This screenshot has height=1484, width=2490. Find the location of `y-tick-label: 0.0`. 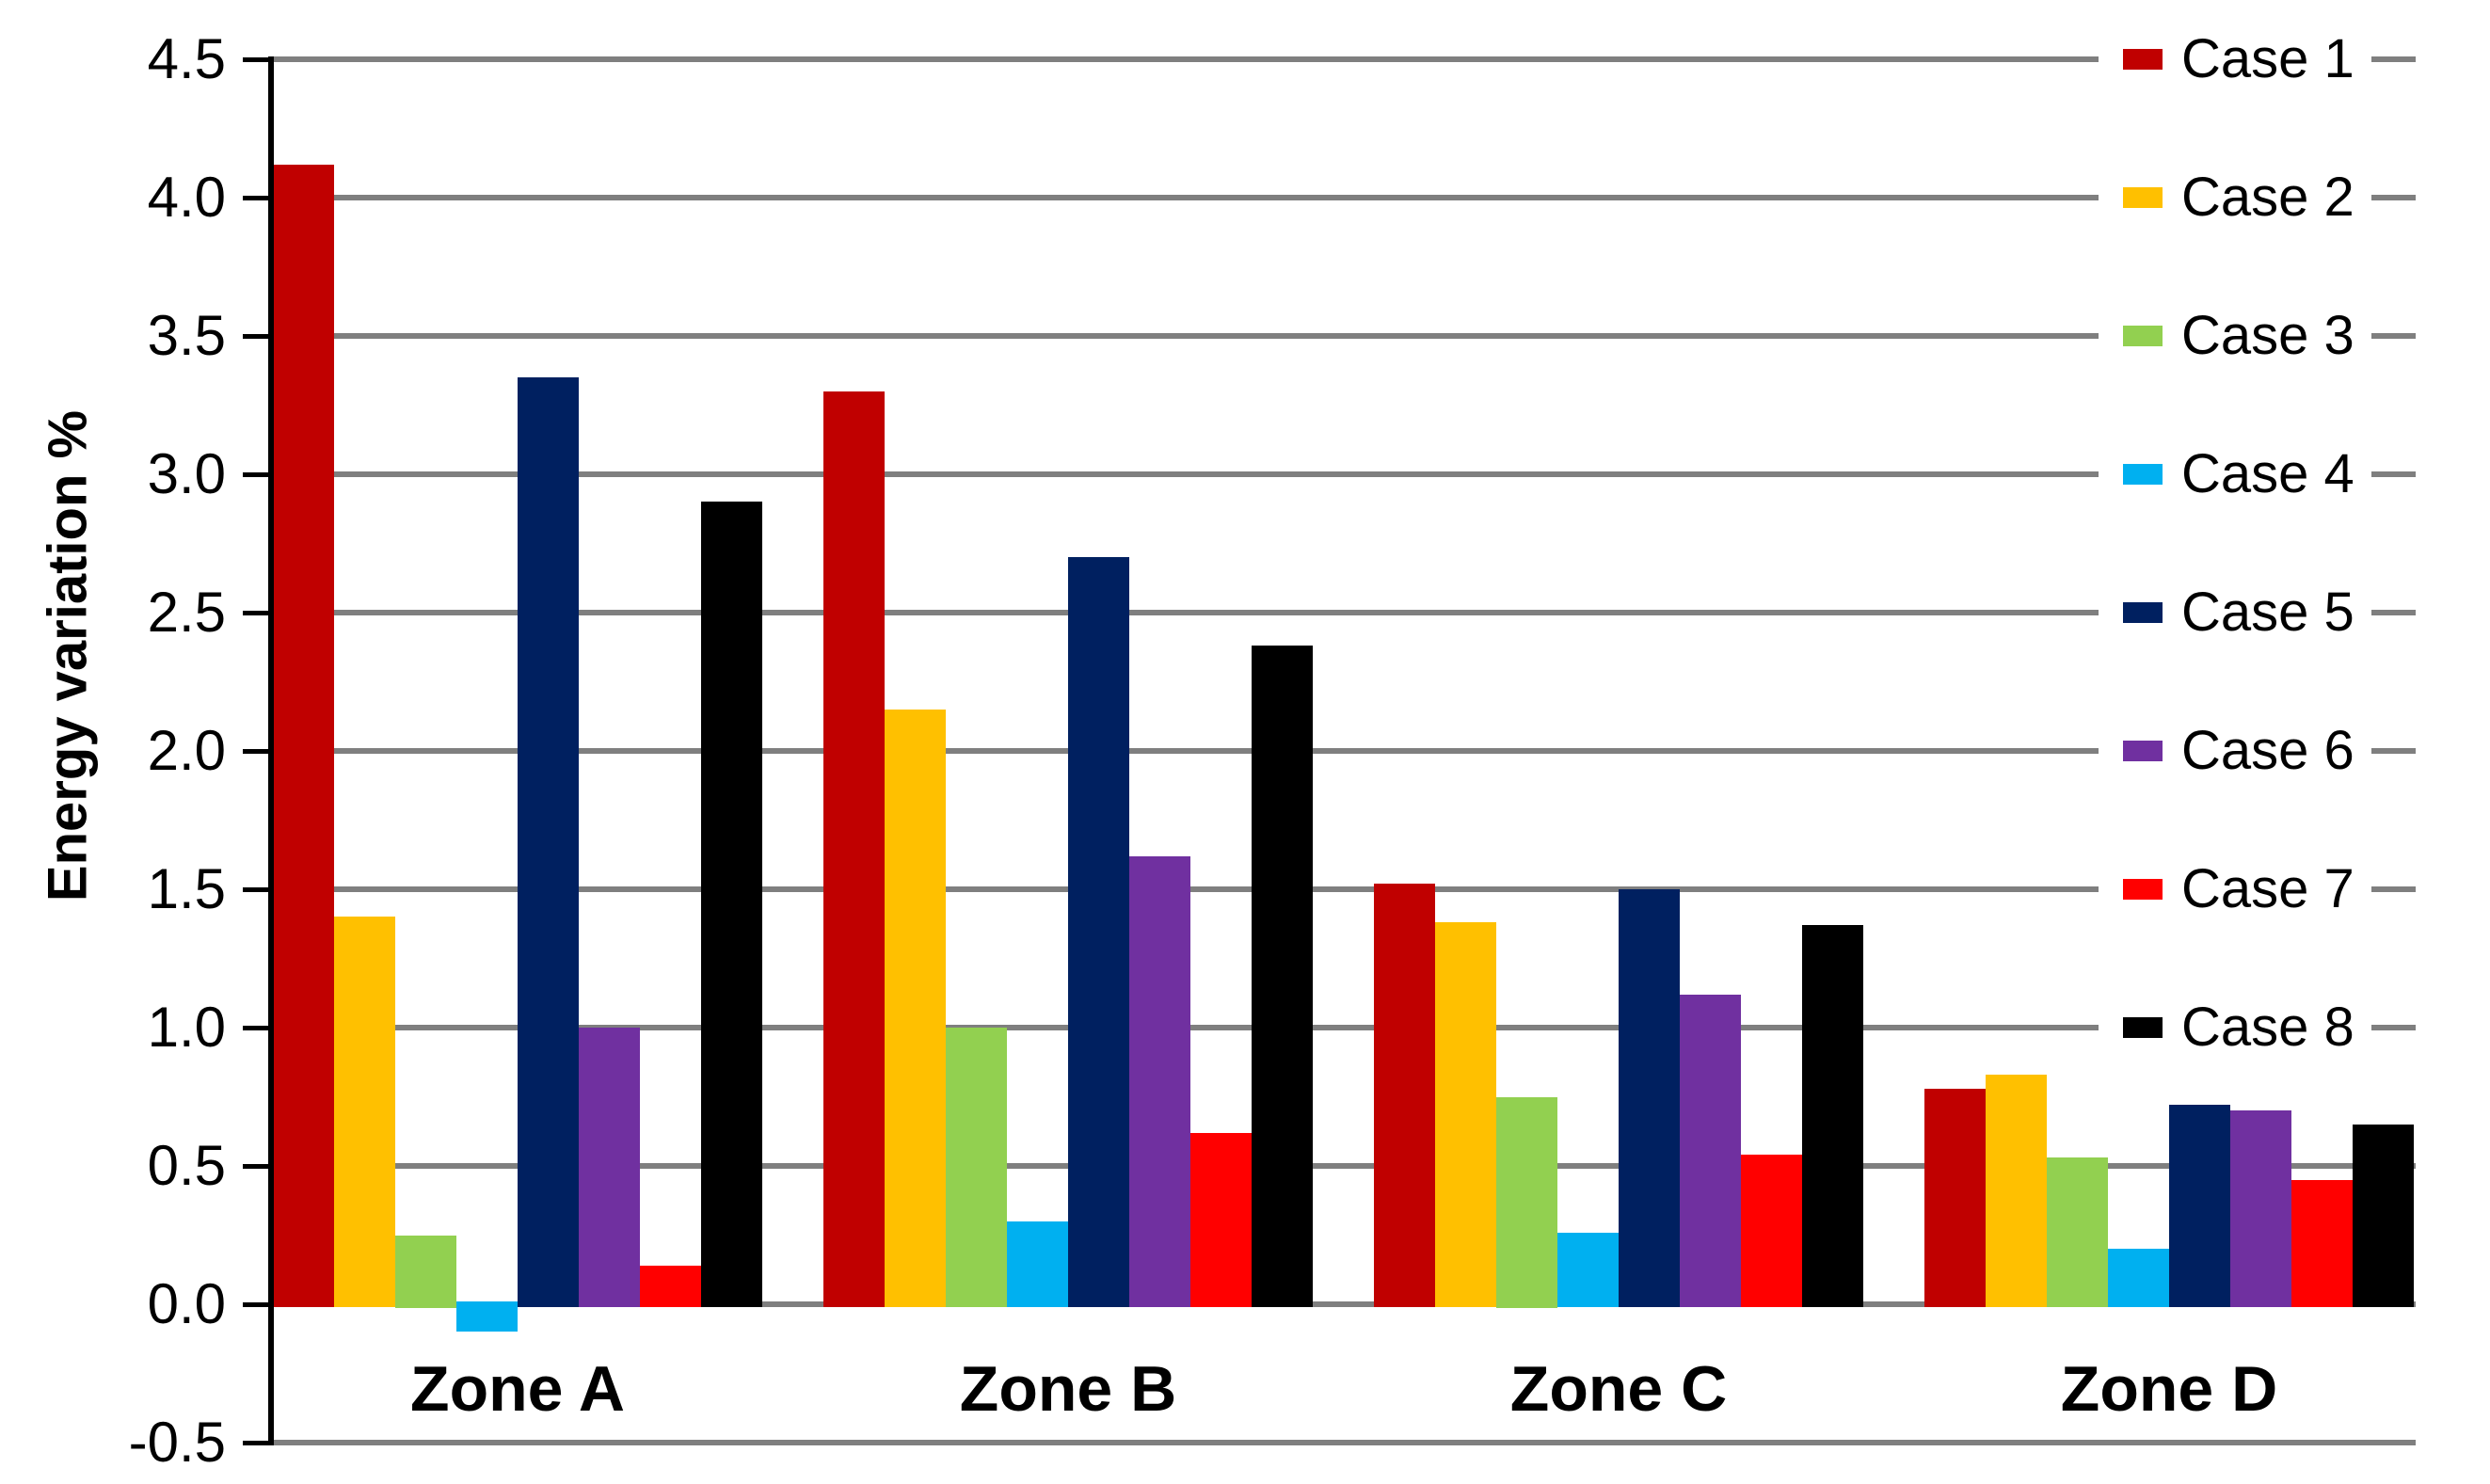

y-tick-label: 0.0 is located at coordinates (186, 1303).